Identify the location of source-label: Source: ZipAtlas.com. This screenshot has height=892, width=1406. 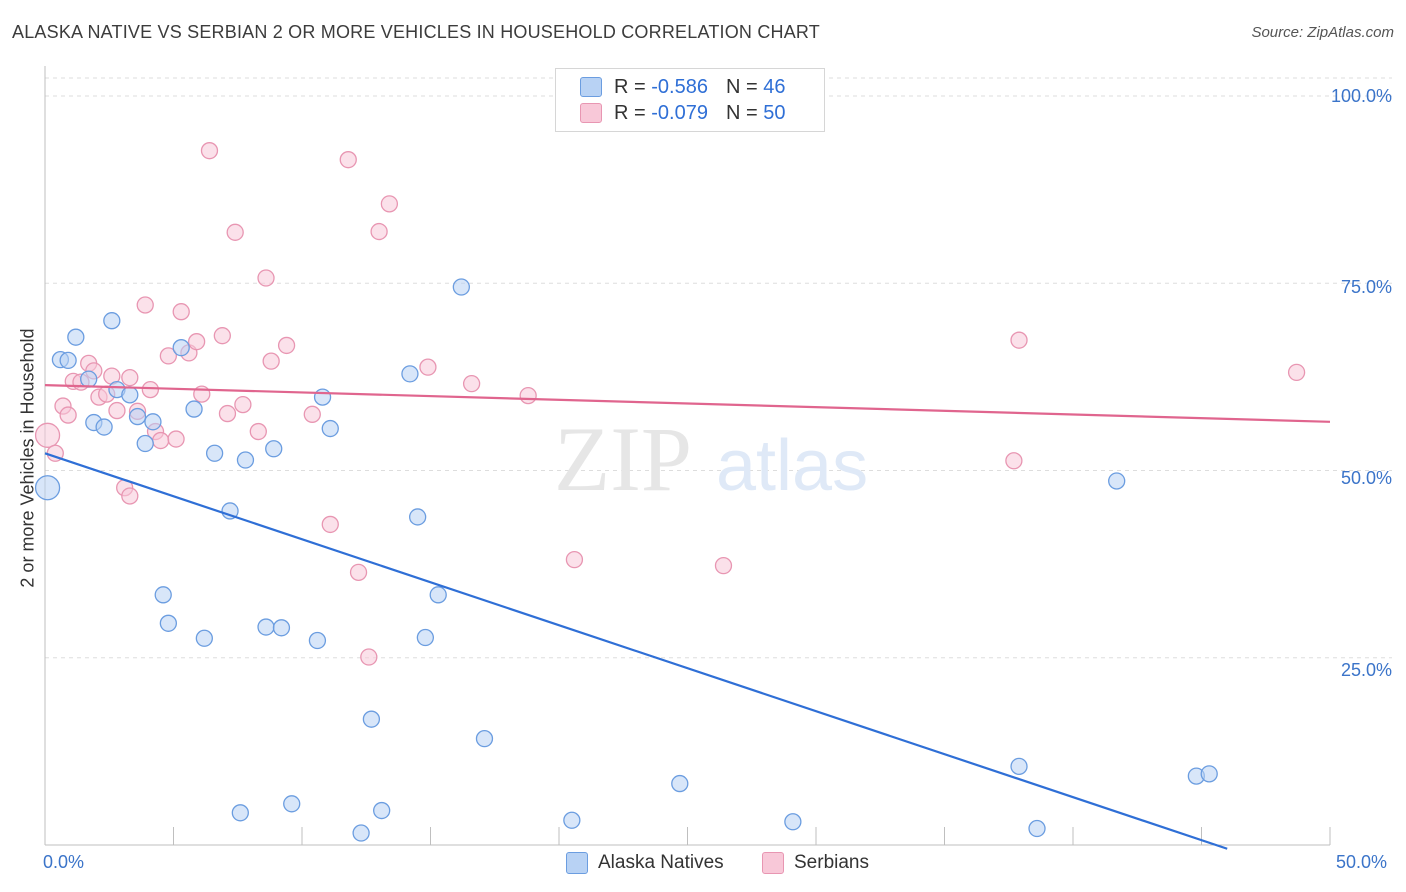
(1322, 32).